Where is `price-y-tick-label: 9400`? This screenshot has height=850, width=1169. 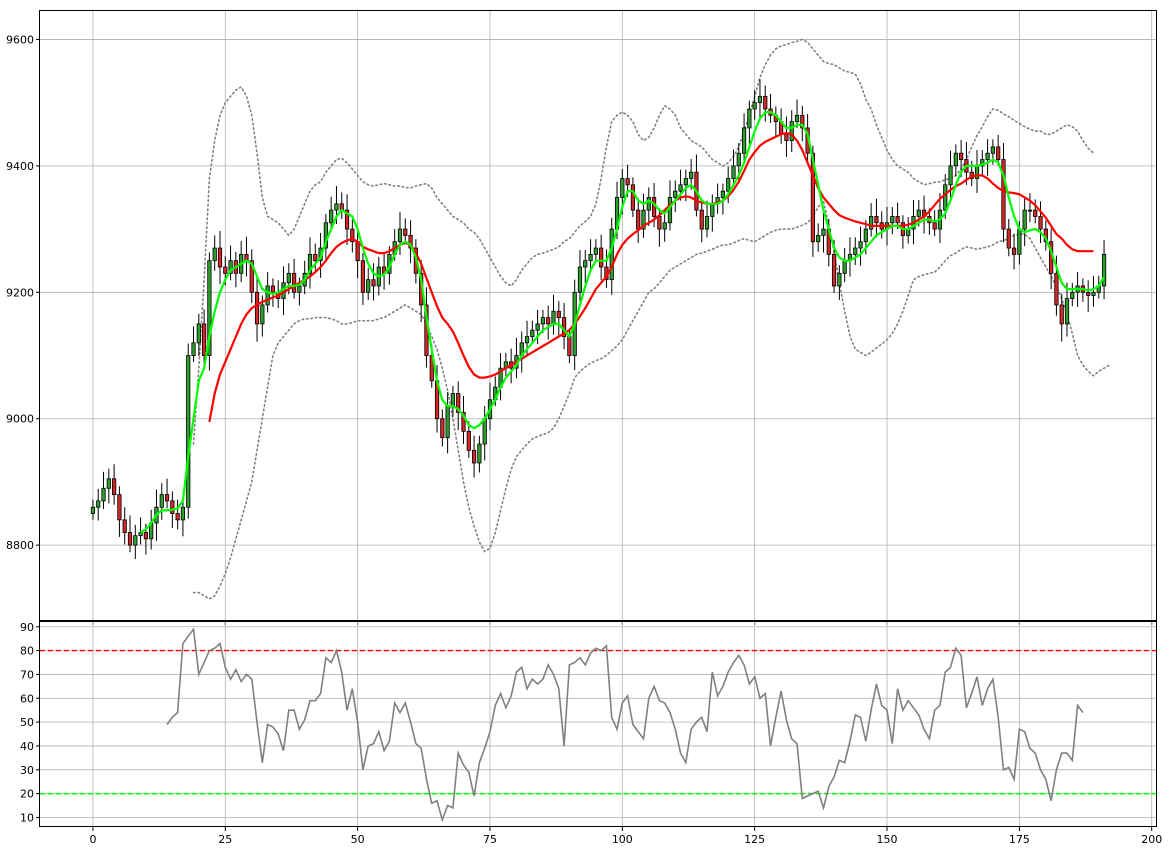
price-y-tick-label: 9400 is located at coordinates (20, 166).